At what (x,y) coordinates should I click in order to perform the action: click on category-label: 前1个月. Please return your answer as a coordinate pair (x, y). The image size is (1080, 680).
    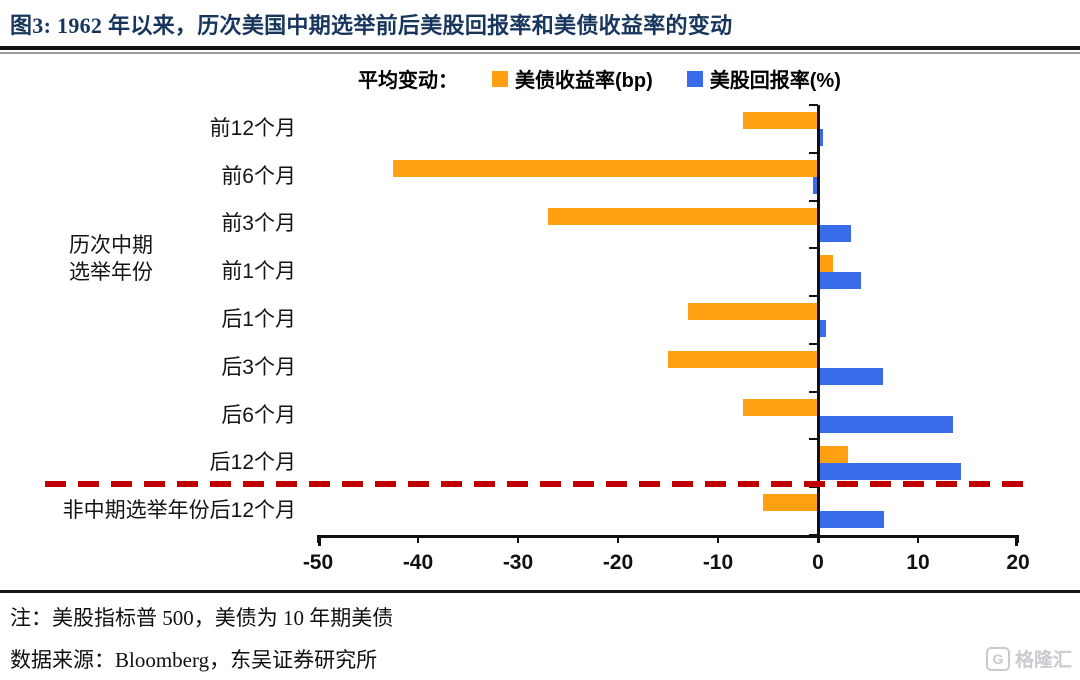
    Looking at the image, I should click on (258, 272).